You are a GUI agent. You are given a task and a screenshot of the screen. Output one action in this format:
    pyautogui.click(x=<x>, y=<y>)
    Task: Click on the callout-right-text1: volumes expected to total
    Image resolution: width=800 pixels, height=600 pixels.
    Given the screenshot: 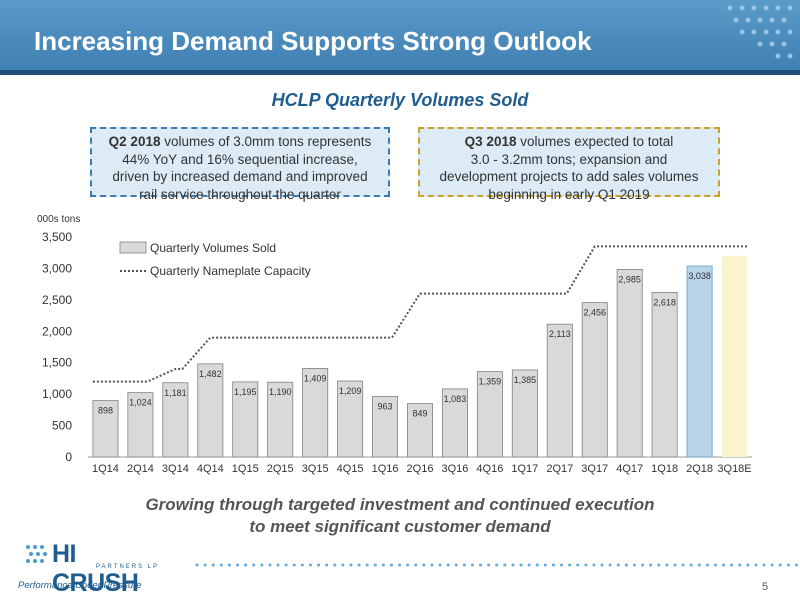 What is the action you would take?
    pyautogui.click(x=595, y=141)
    